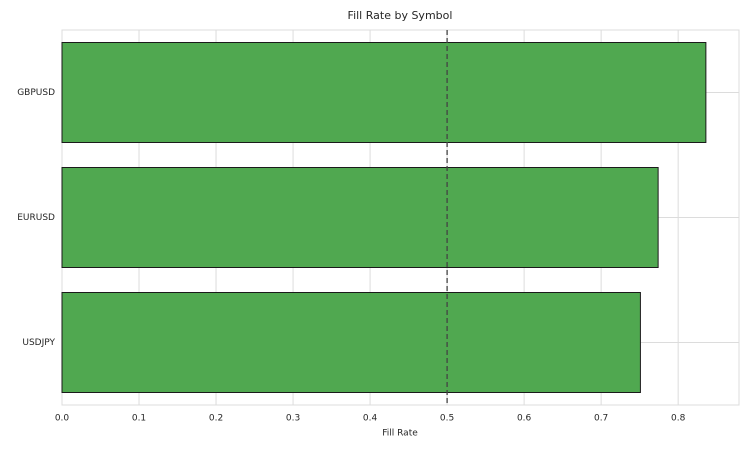 The image size is (750, 450). Describe the element at coordinates (400, 15) in the screenshot. I see `chart-title: Fill Rate by Symbol` at that location.